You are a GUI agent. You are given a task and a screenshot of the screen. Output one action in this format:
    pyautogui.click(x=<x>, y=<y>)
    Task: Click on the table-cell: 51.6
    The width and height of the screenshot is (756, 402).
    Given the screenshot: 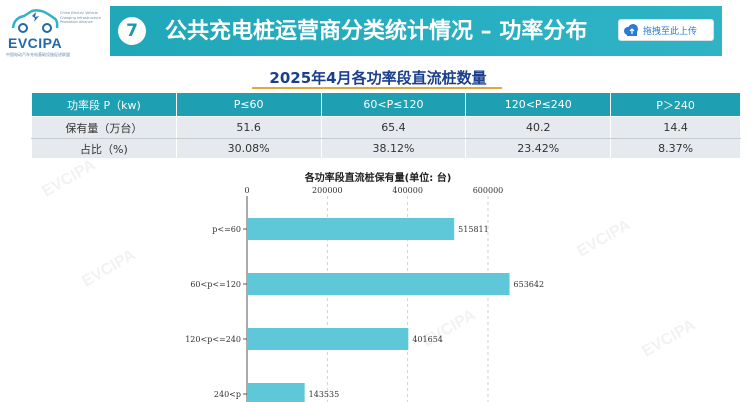 What is the action you would take?
    pyautogui.click(x=248, y=127)
    